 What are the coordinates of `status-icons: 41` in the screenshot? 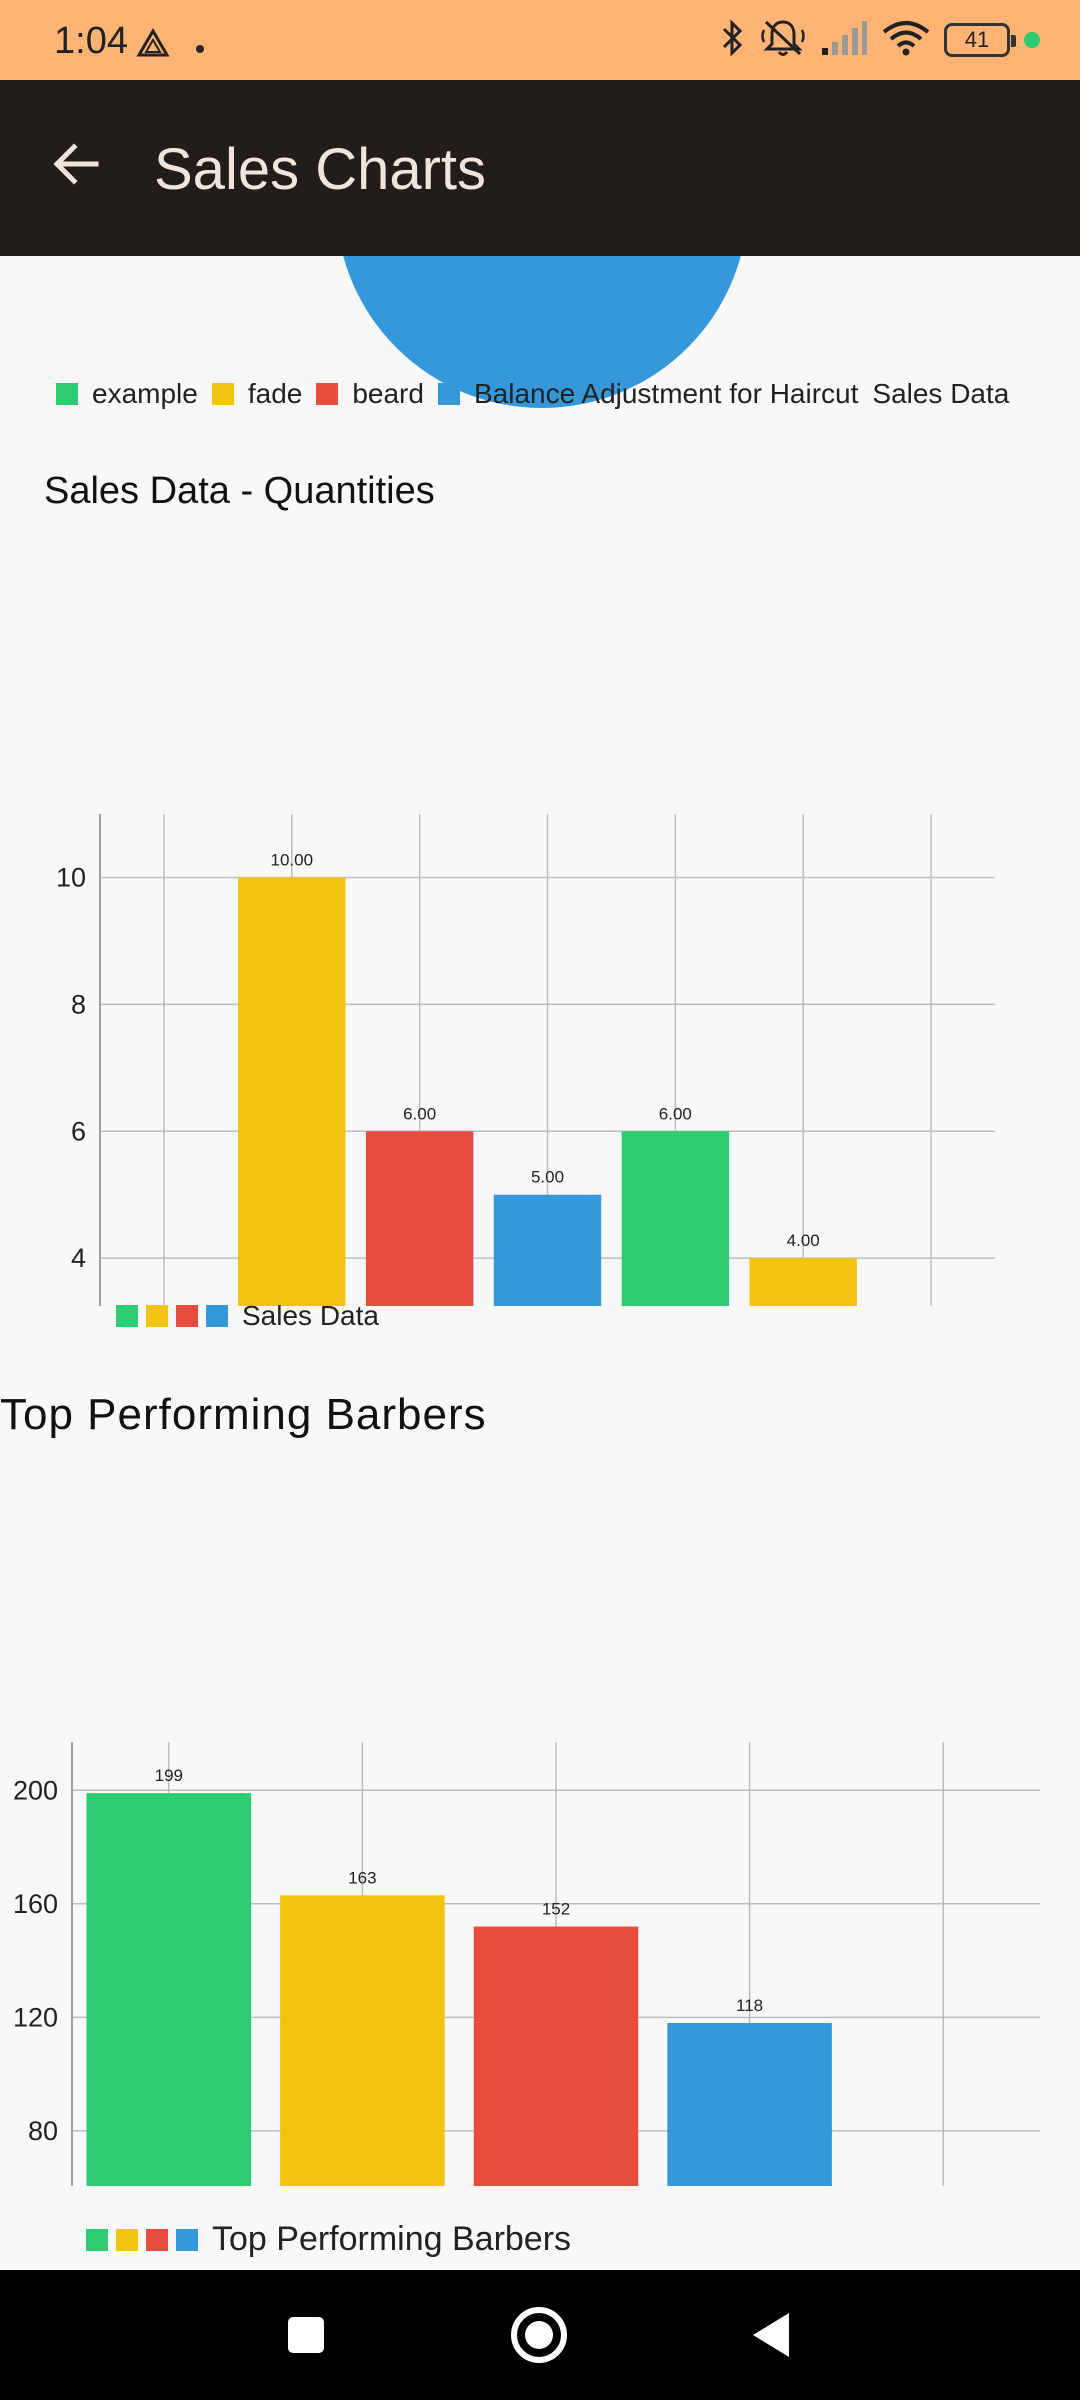 It's located at (880, 40).